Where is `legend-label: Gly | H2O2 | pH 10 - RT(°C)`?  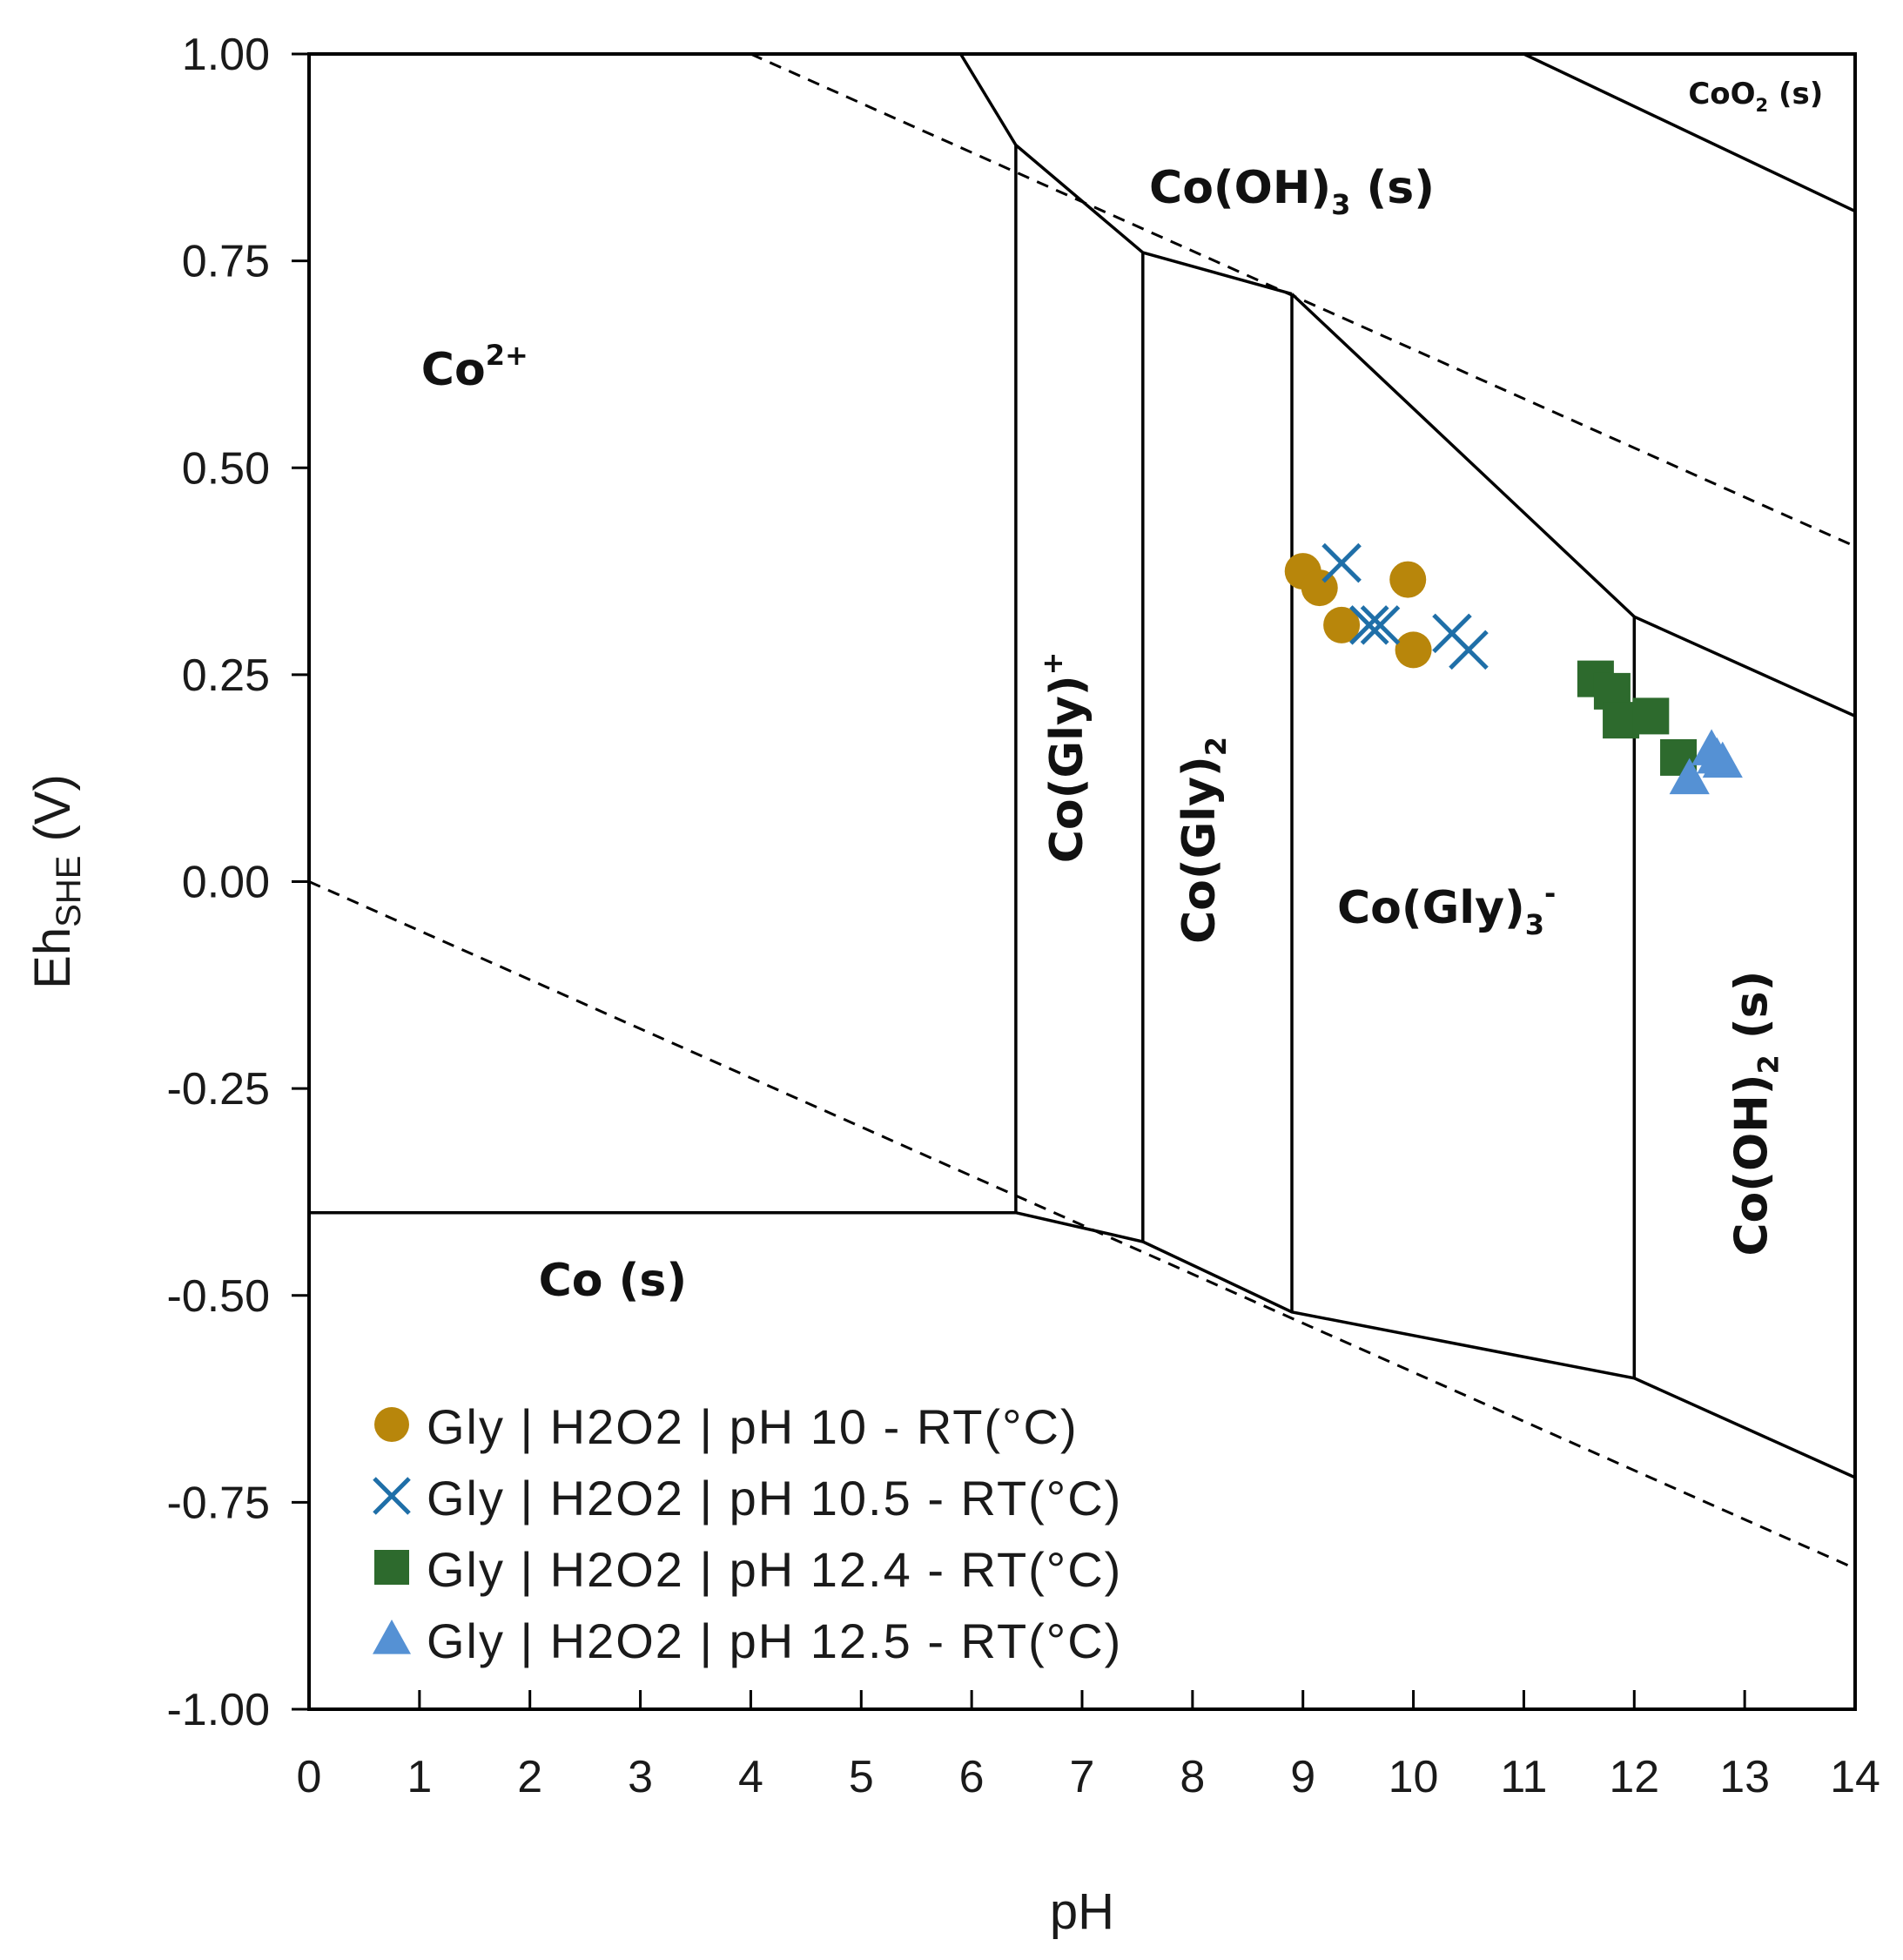 legend-label: Gly | H2O2 | pH 10 - RT(°C) is located at coordinates (753, 1426).